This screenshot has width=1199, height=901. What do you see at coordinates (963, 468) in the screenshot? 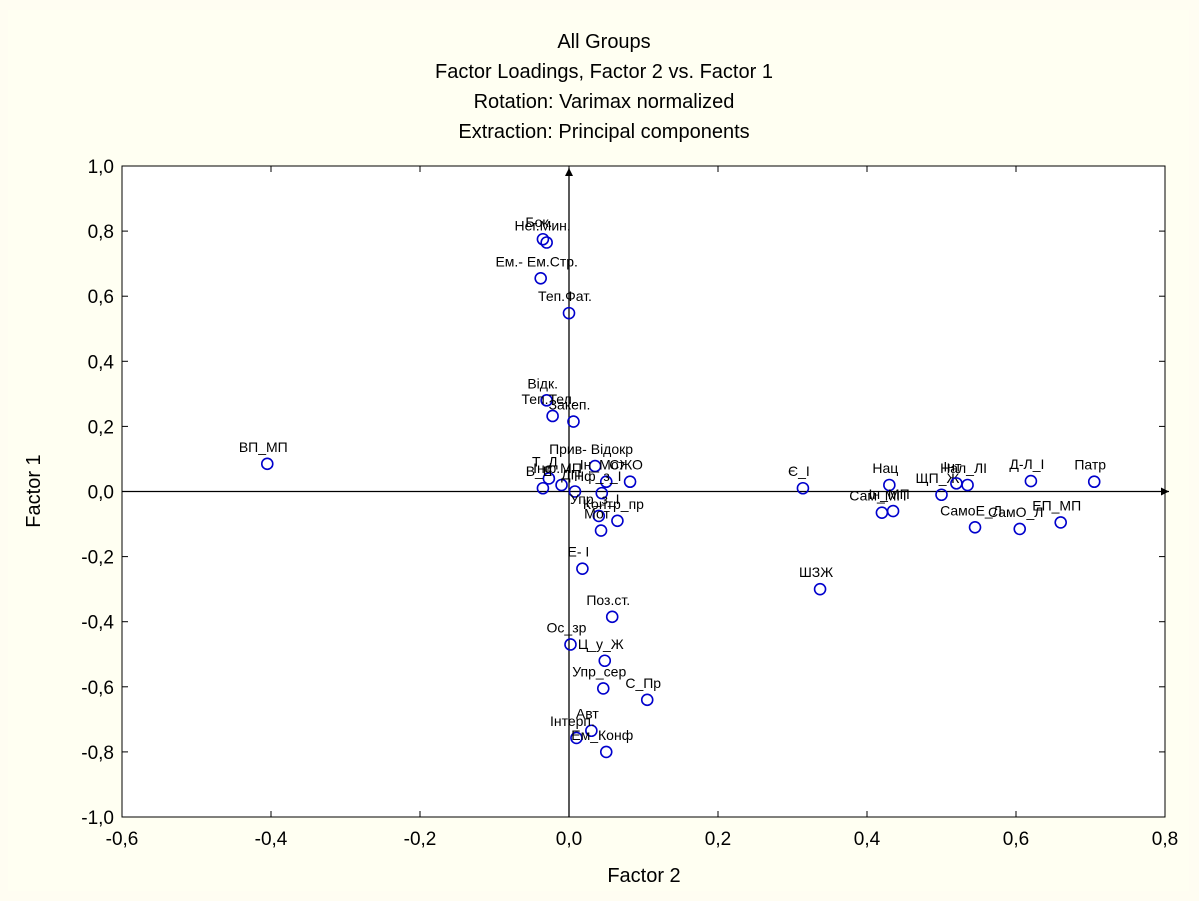
I see `point-label: Нал_ЛІ` at bounding box center [963, 468].